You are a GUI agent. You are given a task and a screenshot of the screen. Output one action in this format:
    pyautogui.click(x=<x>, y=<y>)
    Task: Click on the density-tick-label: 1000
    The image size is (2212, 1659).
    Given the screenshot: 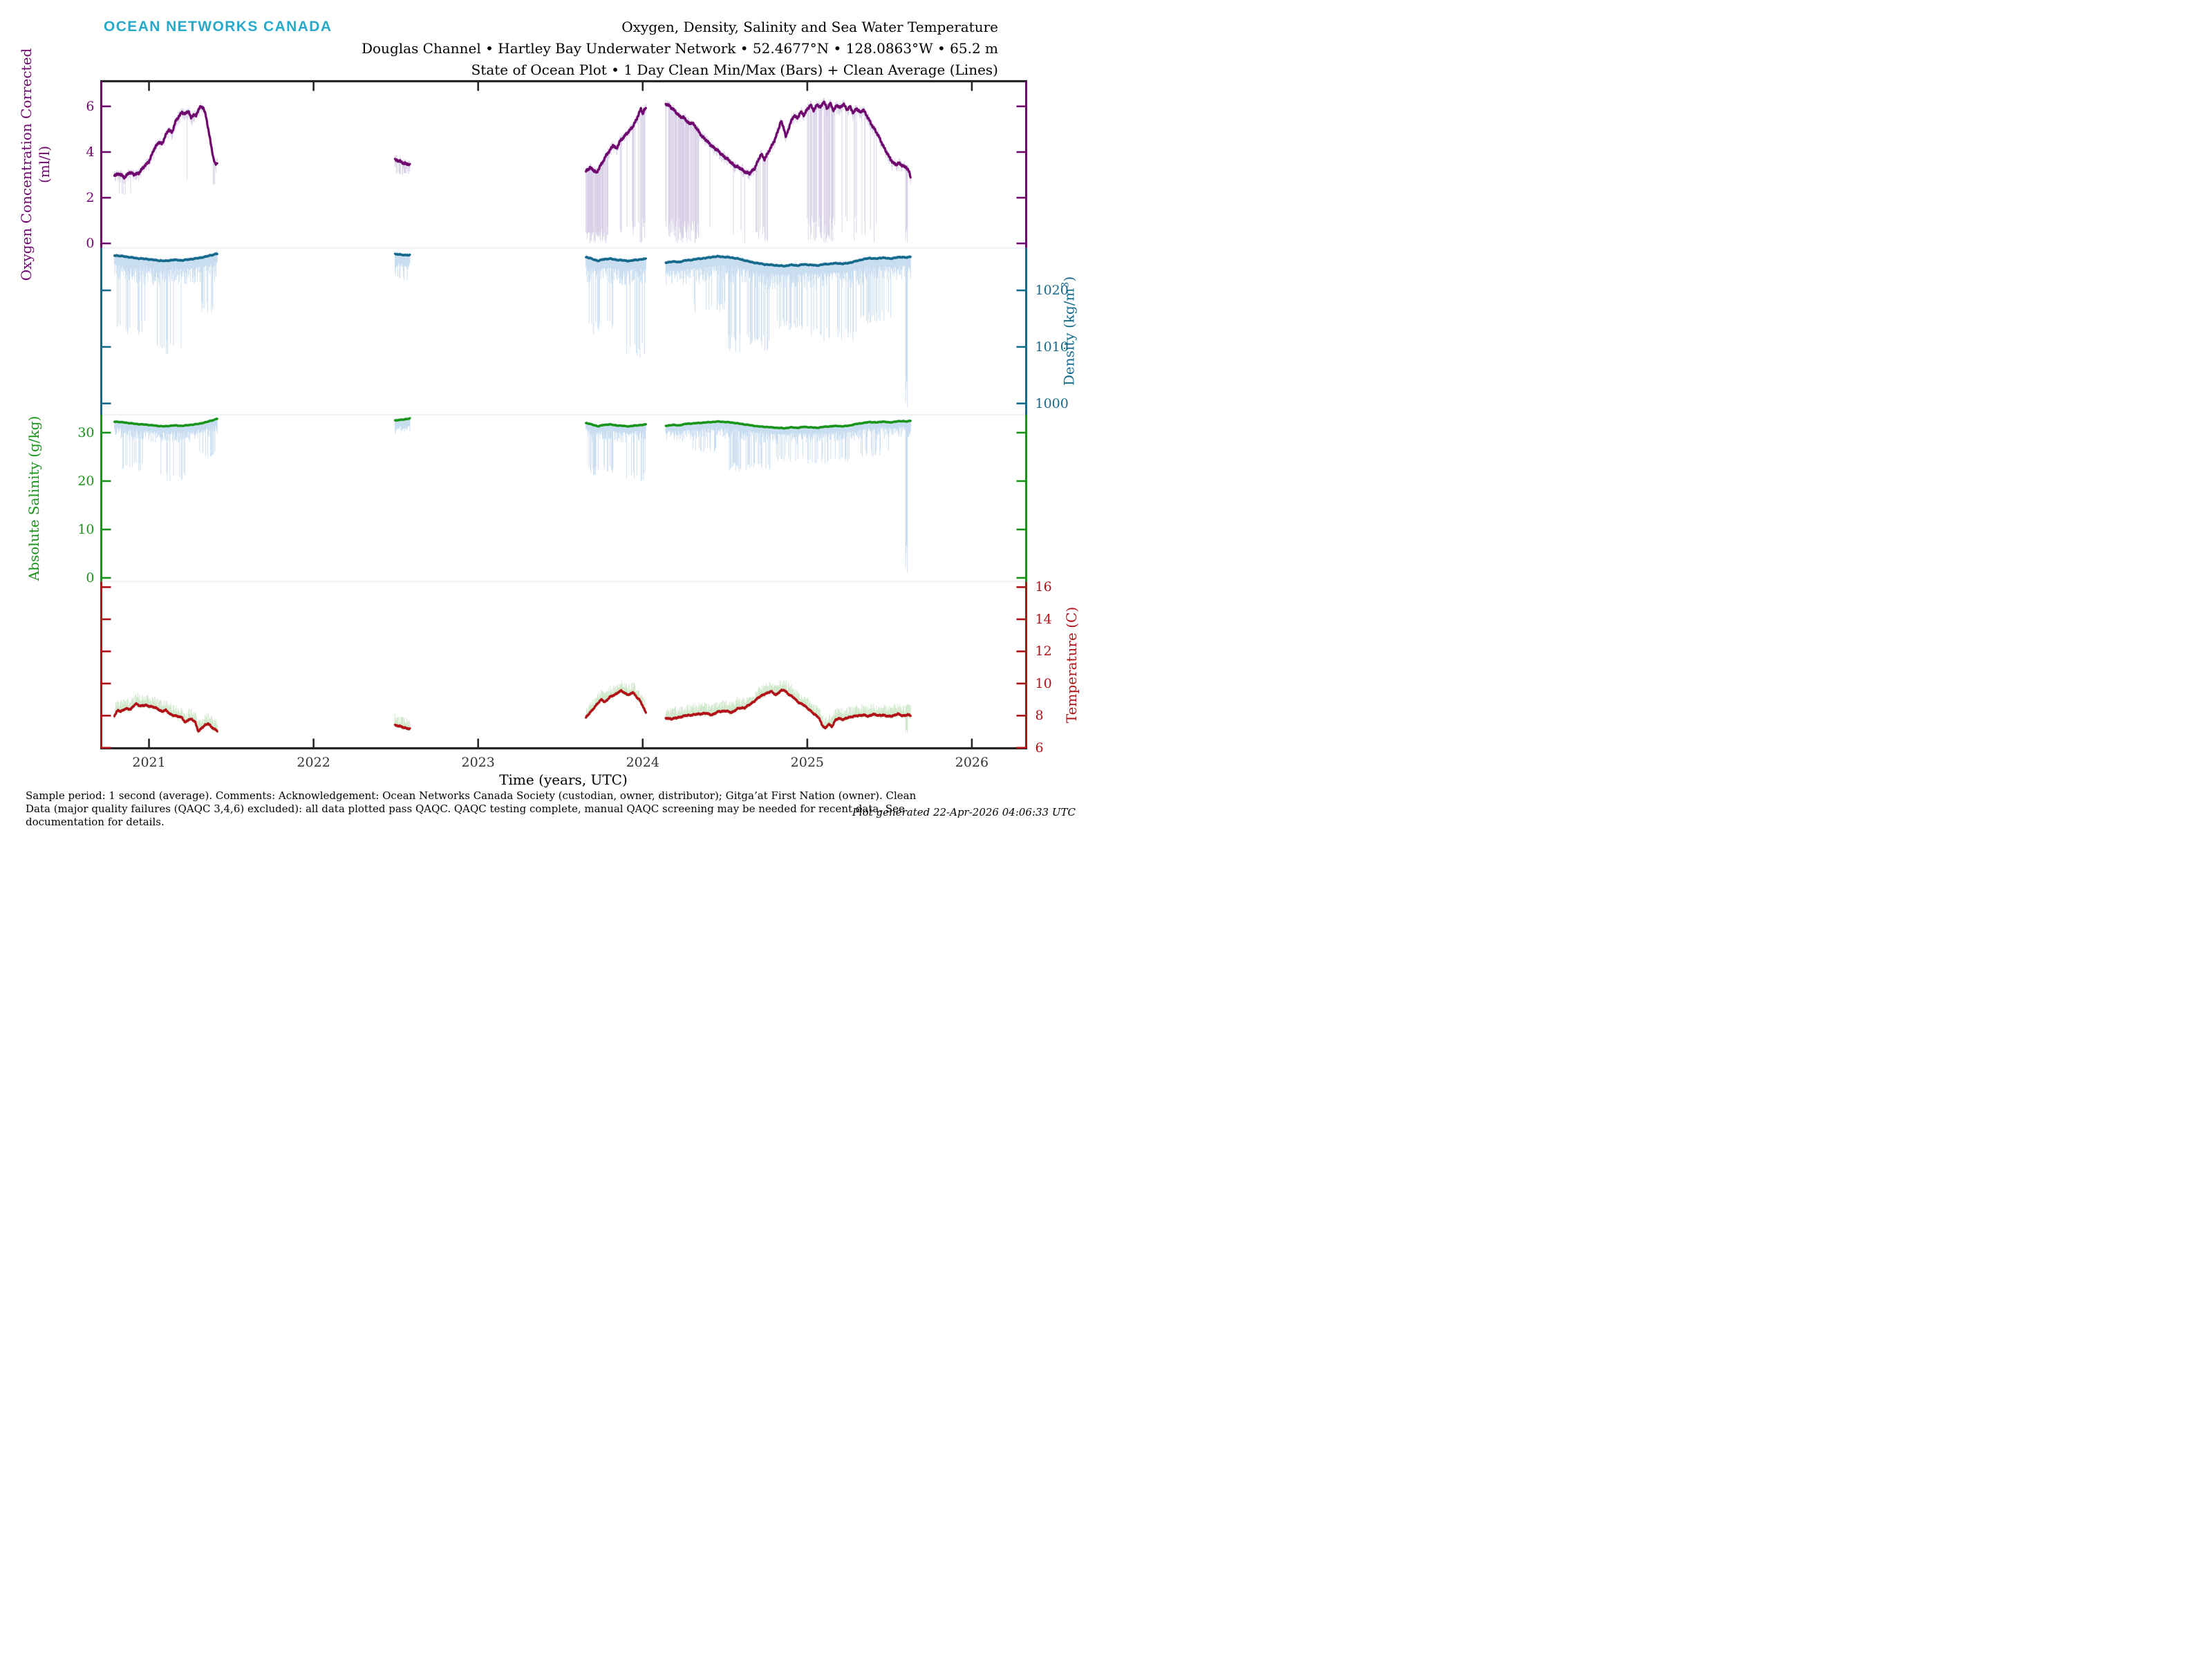 What is the action you would take?
    pyautogui.click(x=1052, y=403)
    